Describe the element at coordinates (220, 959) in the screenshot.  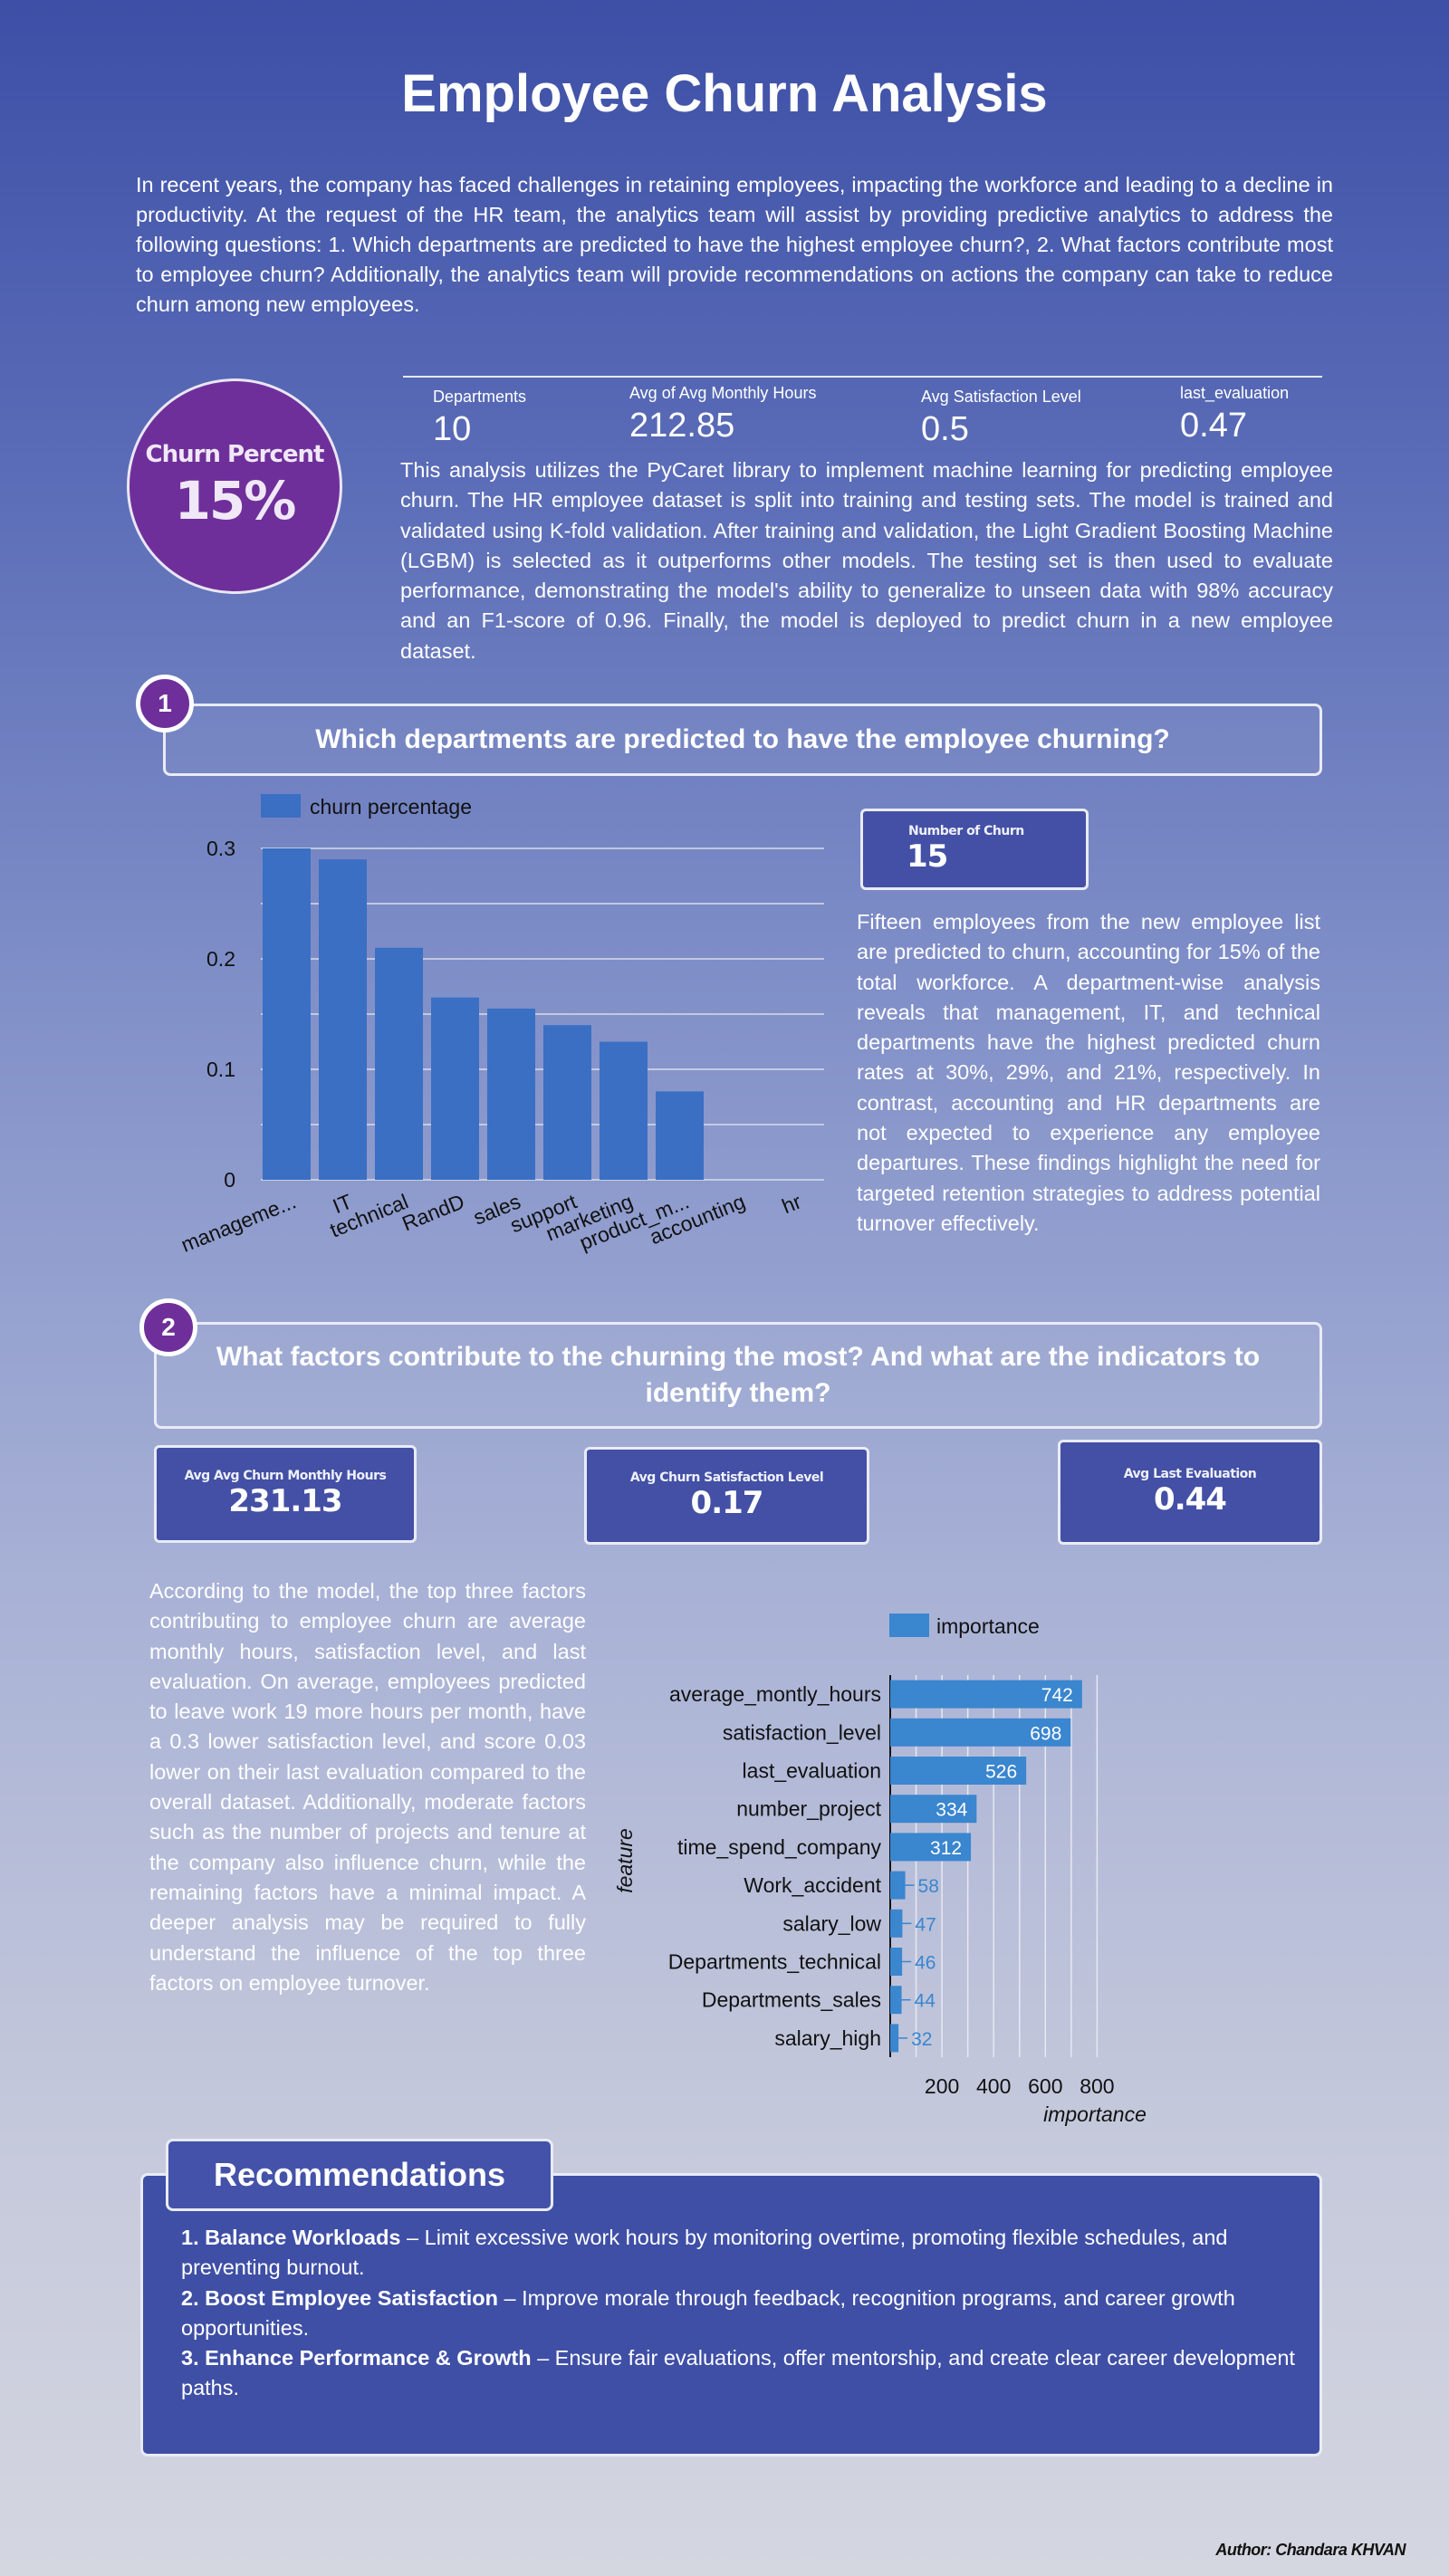
I see `y-tick-label: 0.2` at that location.